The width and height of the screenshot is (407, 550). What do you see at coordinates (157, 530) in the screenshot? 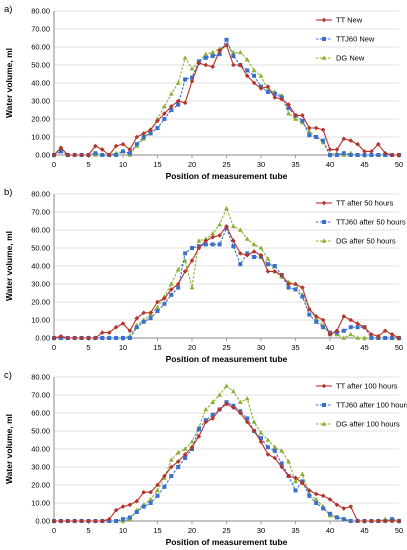
I see `x-tick-label: 15` at bounding box center [157, 530].